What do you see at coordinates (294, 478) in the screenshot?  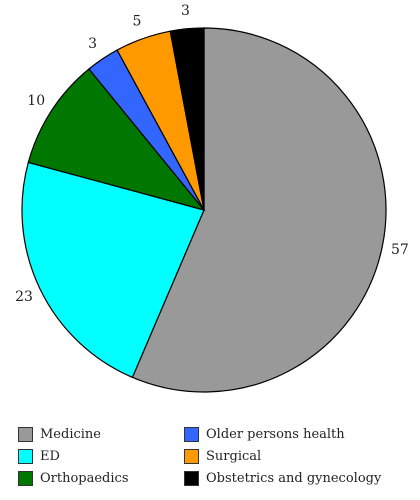 I see `legend-label-obstetrics-and-gynecology: Obstetrics and gynecology` at bounding box center [294, 478].